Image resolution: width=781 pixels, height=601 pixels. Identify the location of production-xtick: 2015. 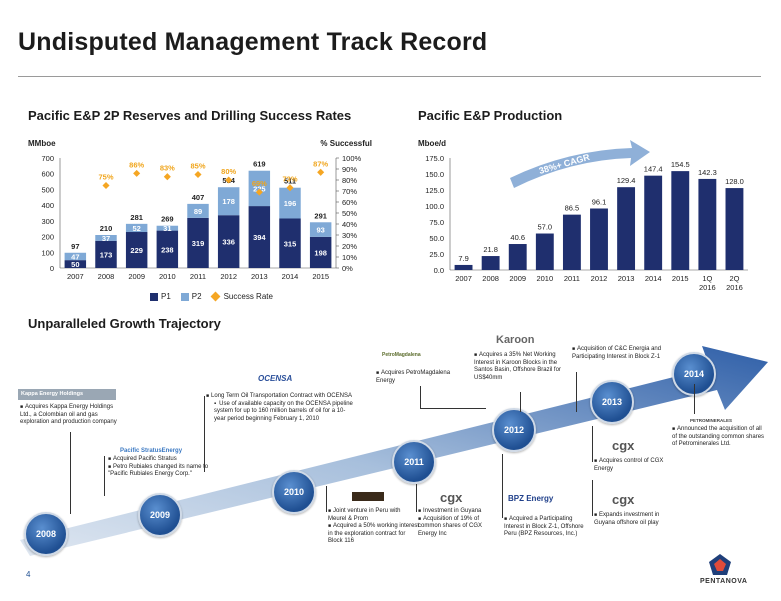
(680, 278).